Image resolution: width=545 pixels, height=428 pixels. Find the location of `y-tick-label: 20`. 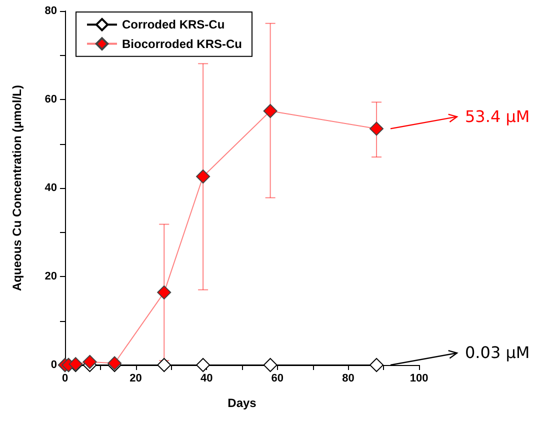

y-tick-label: 20 is located at coordinates (50, 276).